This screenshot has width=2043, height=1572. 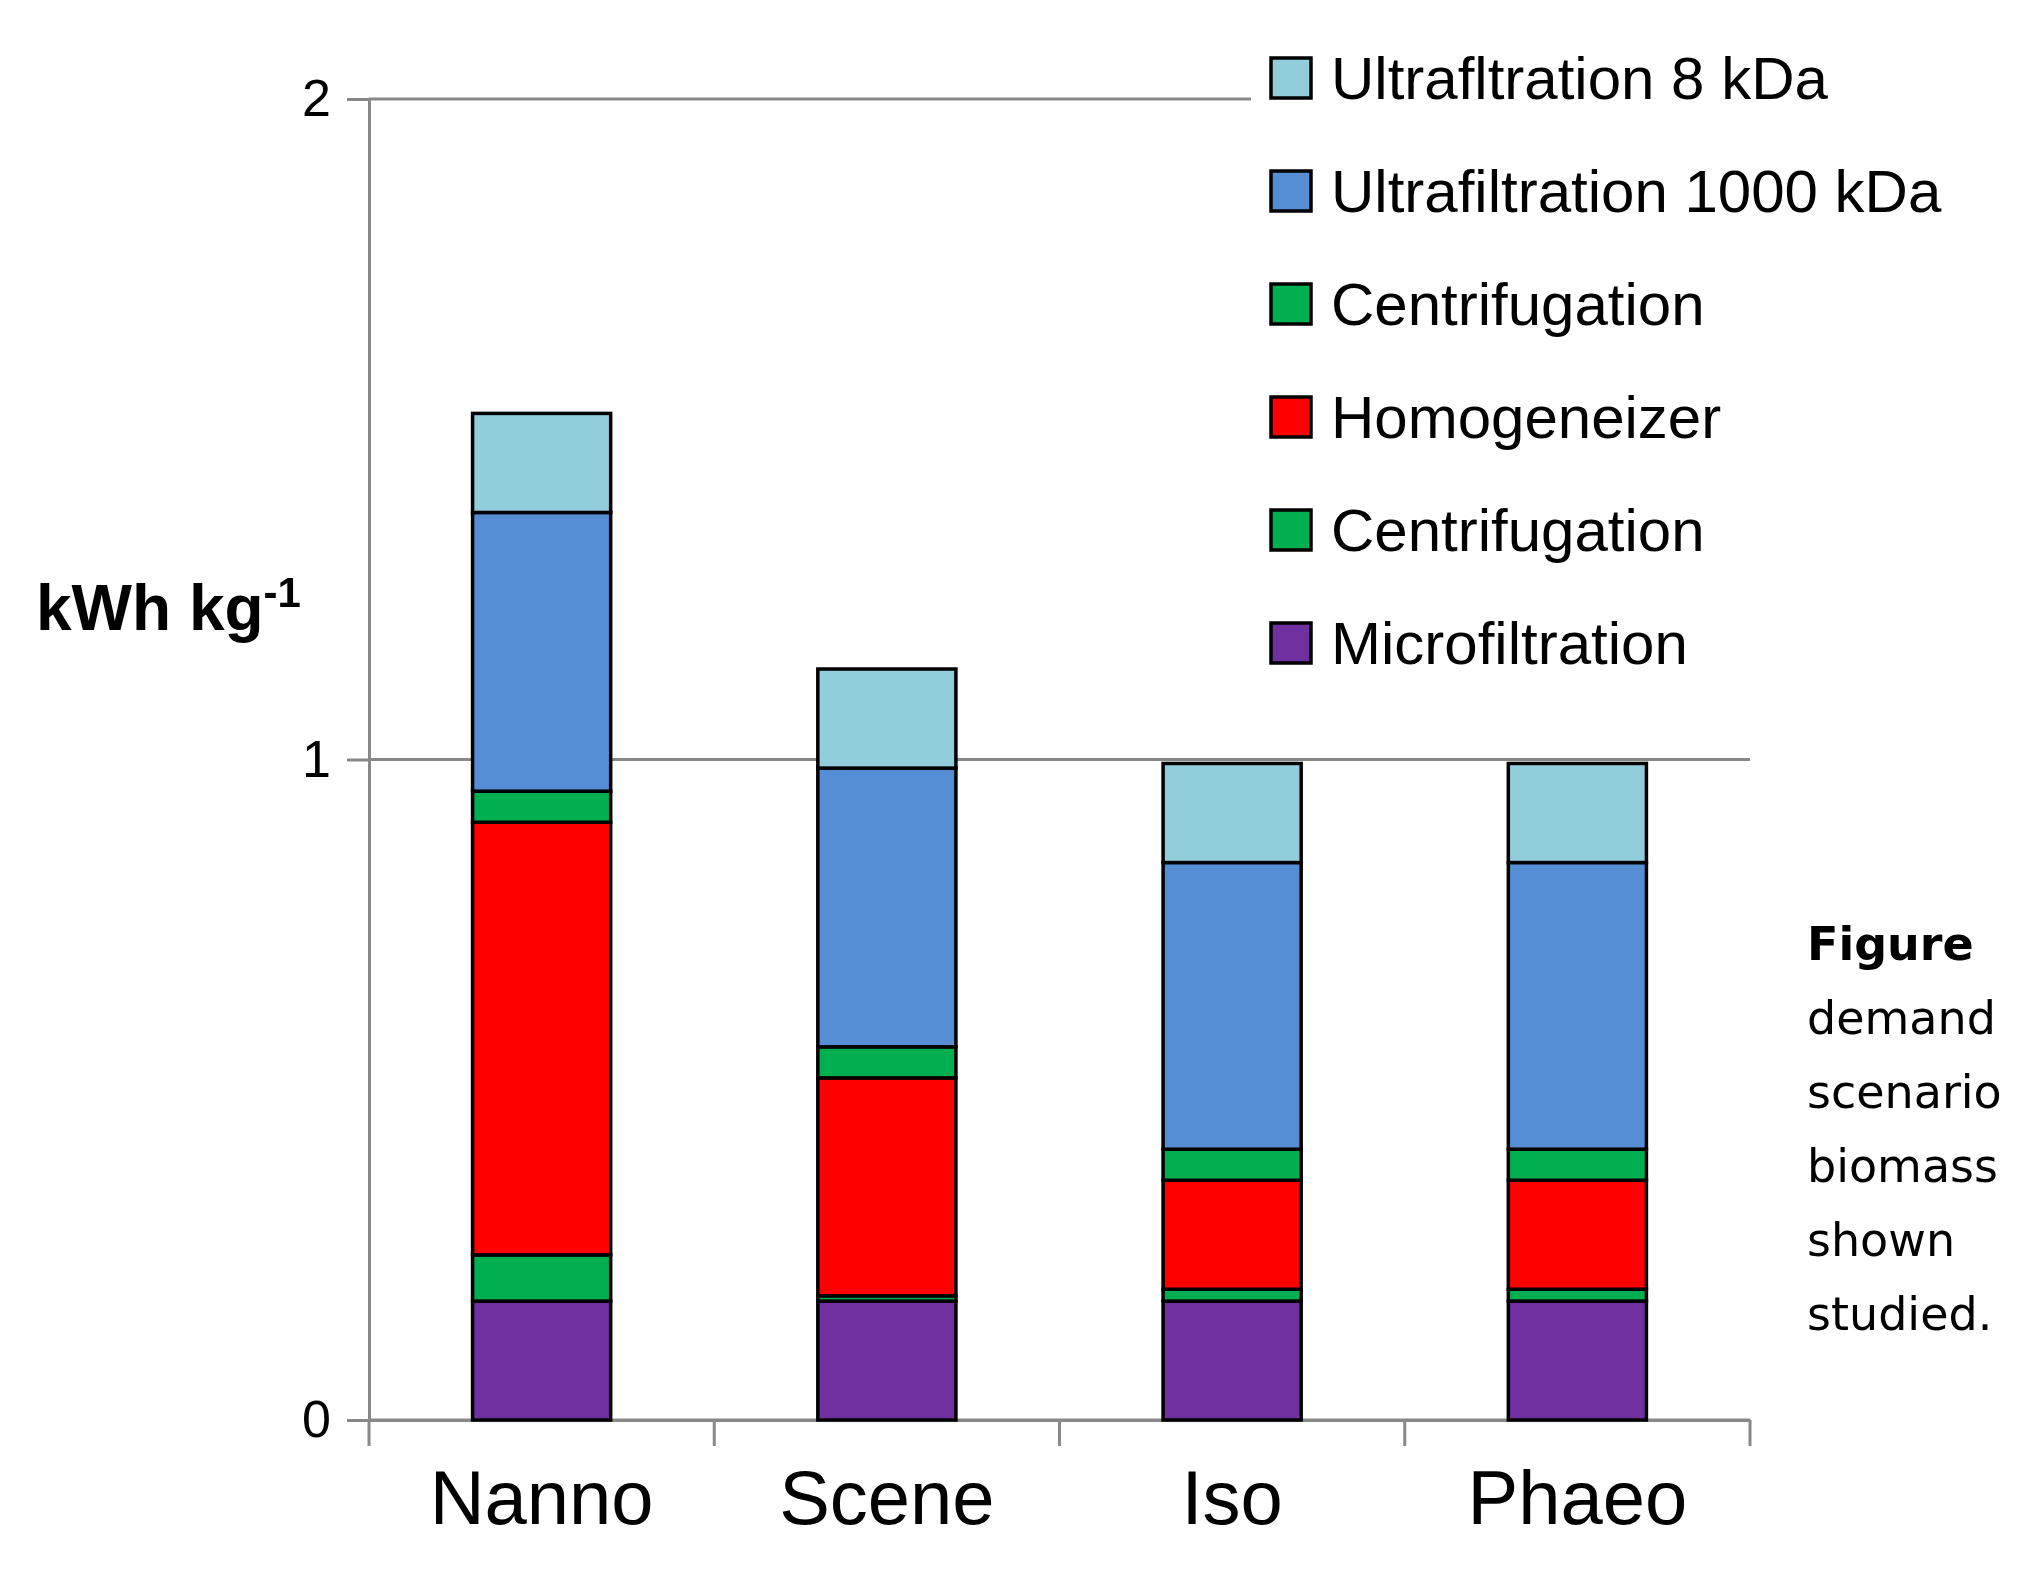 What do you see at coordinates (1580, 78) in the screenshot?
I see `legend-label: Ultrafltration 8 kDa` at bounding box center [1580, 78].